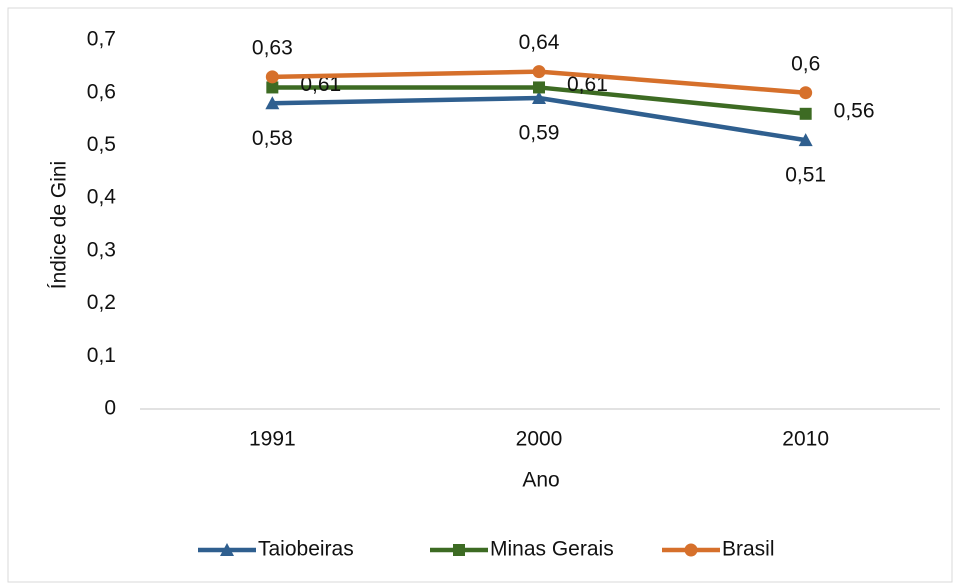  Describe the element at coordinates (748, 549) in the screenshot. I see `legend-label: Brasil` at that location.